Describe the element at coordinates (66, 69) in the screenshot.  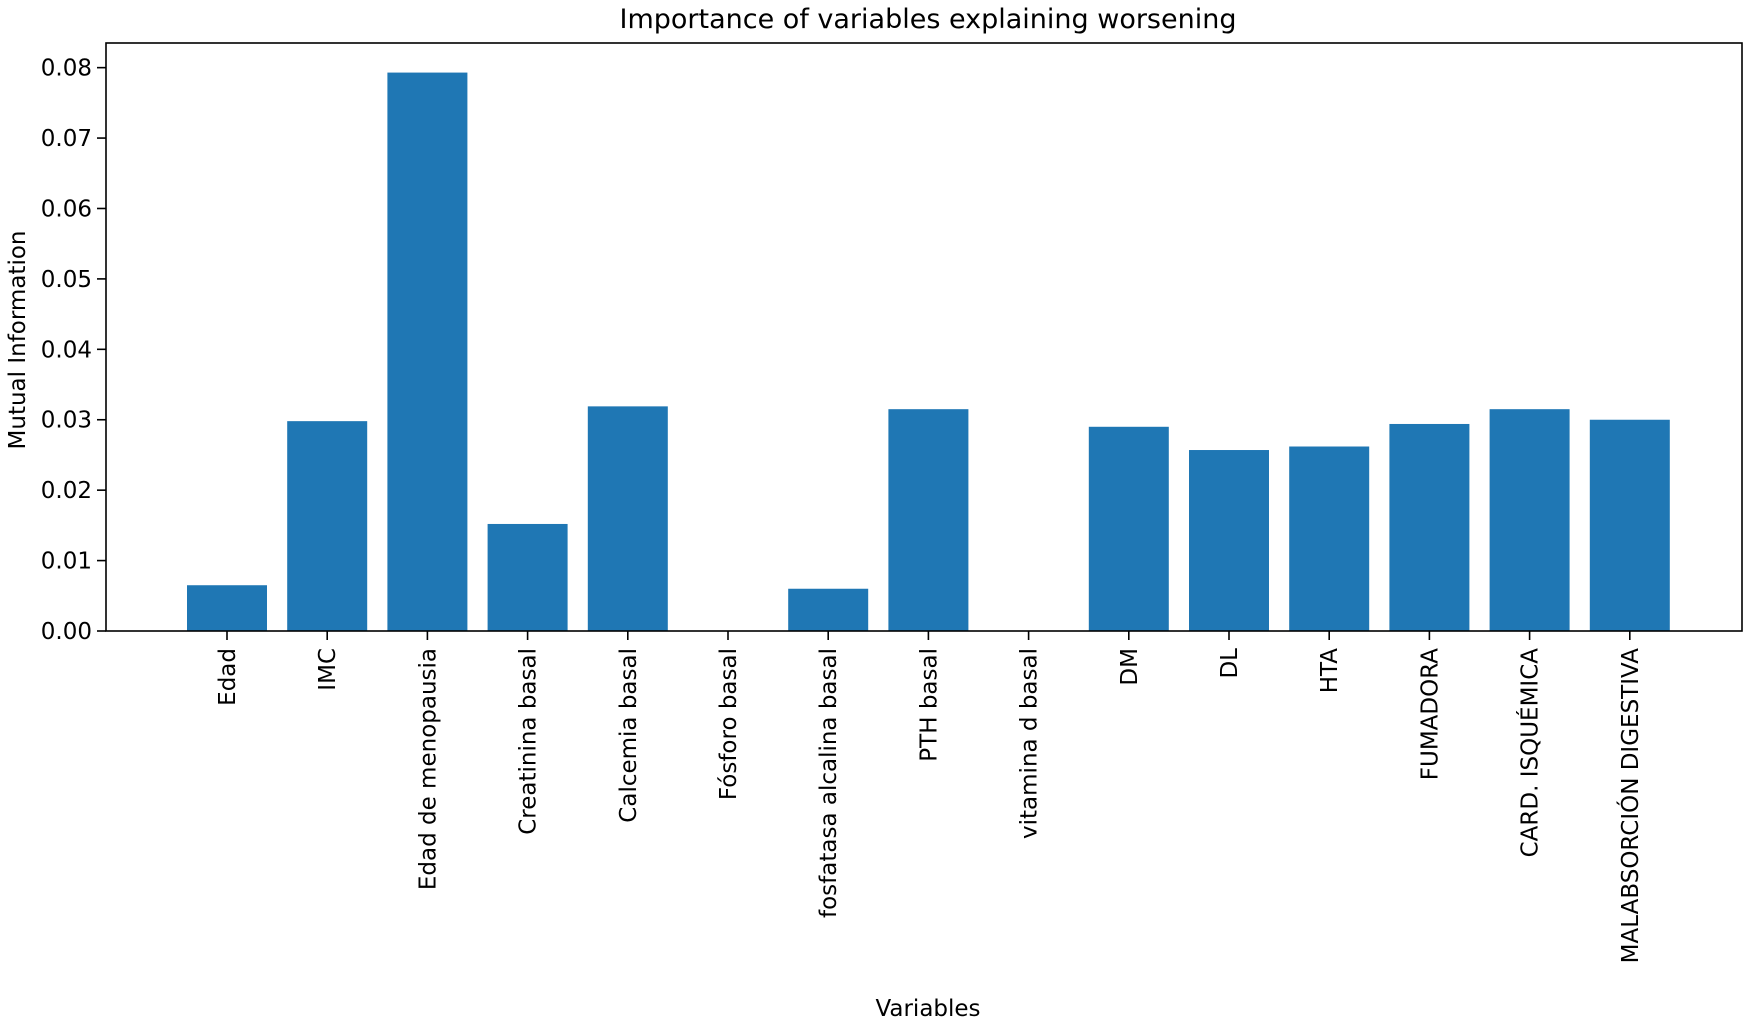
I see `y-tick-label-8: 0.08` at that location.